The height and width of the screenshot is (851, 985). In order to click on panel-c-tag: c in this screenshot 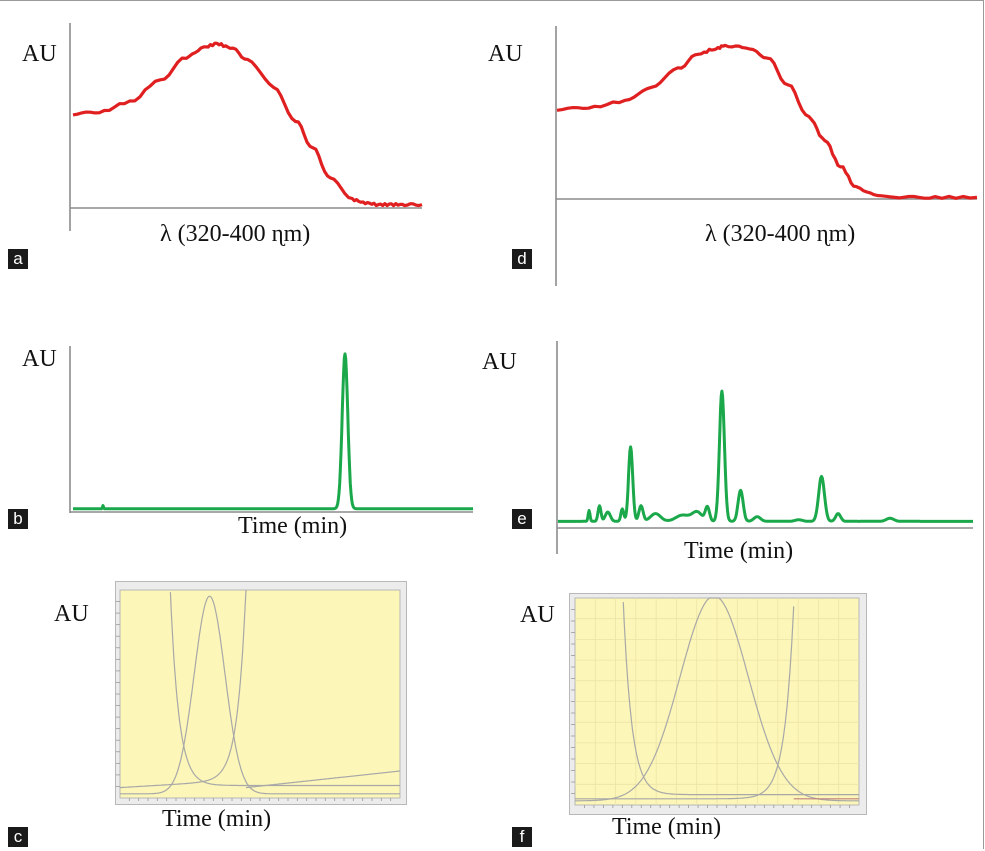, I will do `click(18, 837)`.